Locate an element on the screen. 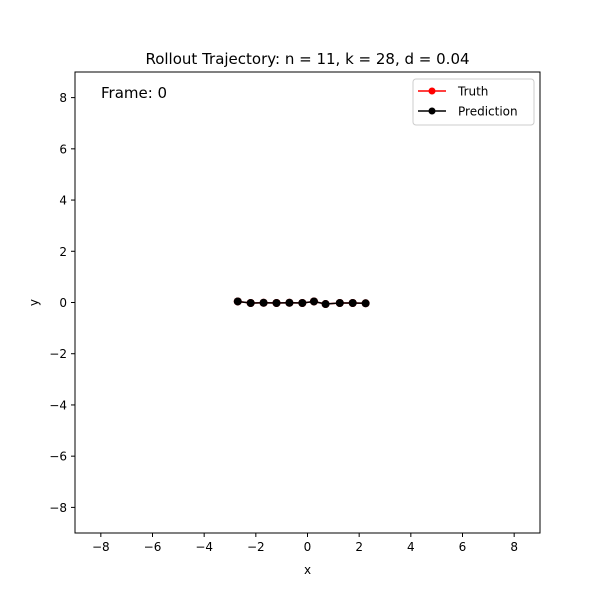 This screenshot has height=600, width=600. frame-annotation: Frame: 0 is located at coordinates (134, 93).